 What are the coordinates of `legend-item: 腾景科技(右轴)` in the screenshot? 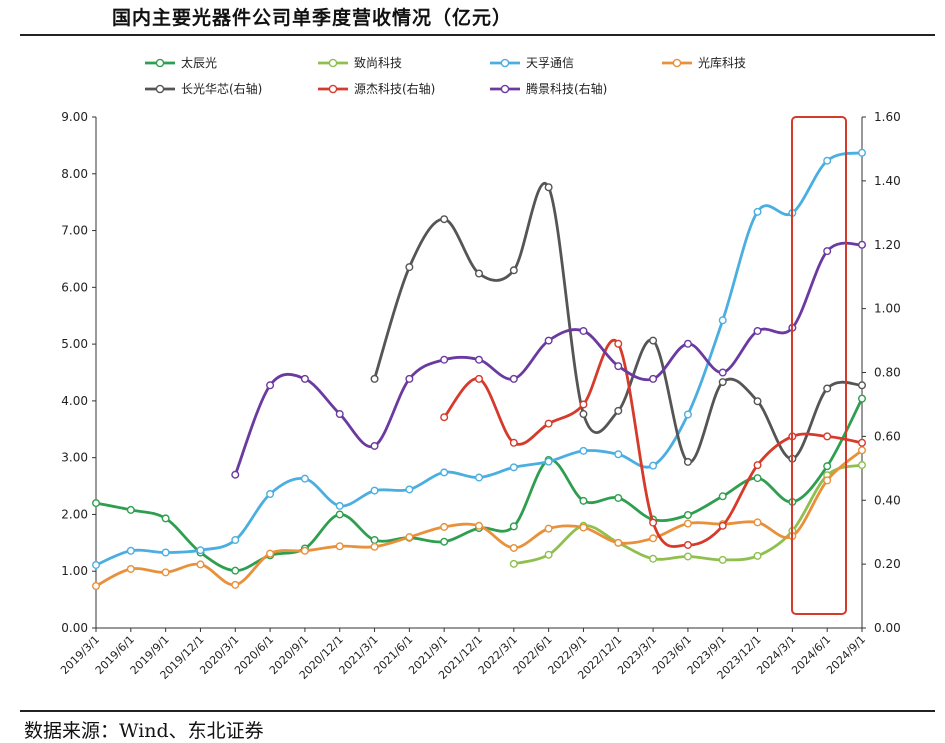 It's located at (548, 88).